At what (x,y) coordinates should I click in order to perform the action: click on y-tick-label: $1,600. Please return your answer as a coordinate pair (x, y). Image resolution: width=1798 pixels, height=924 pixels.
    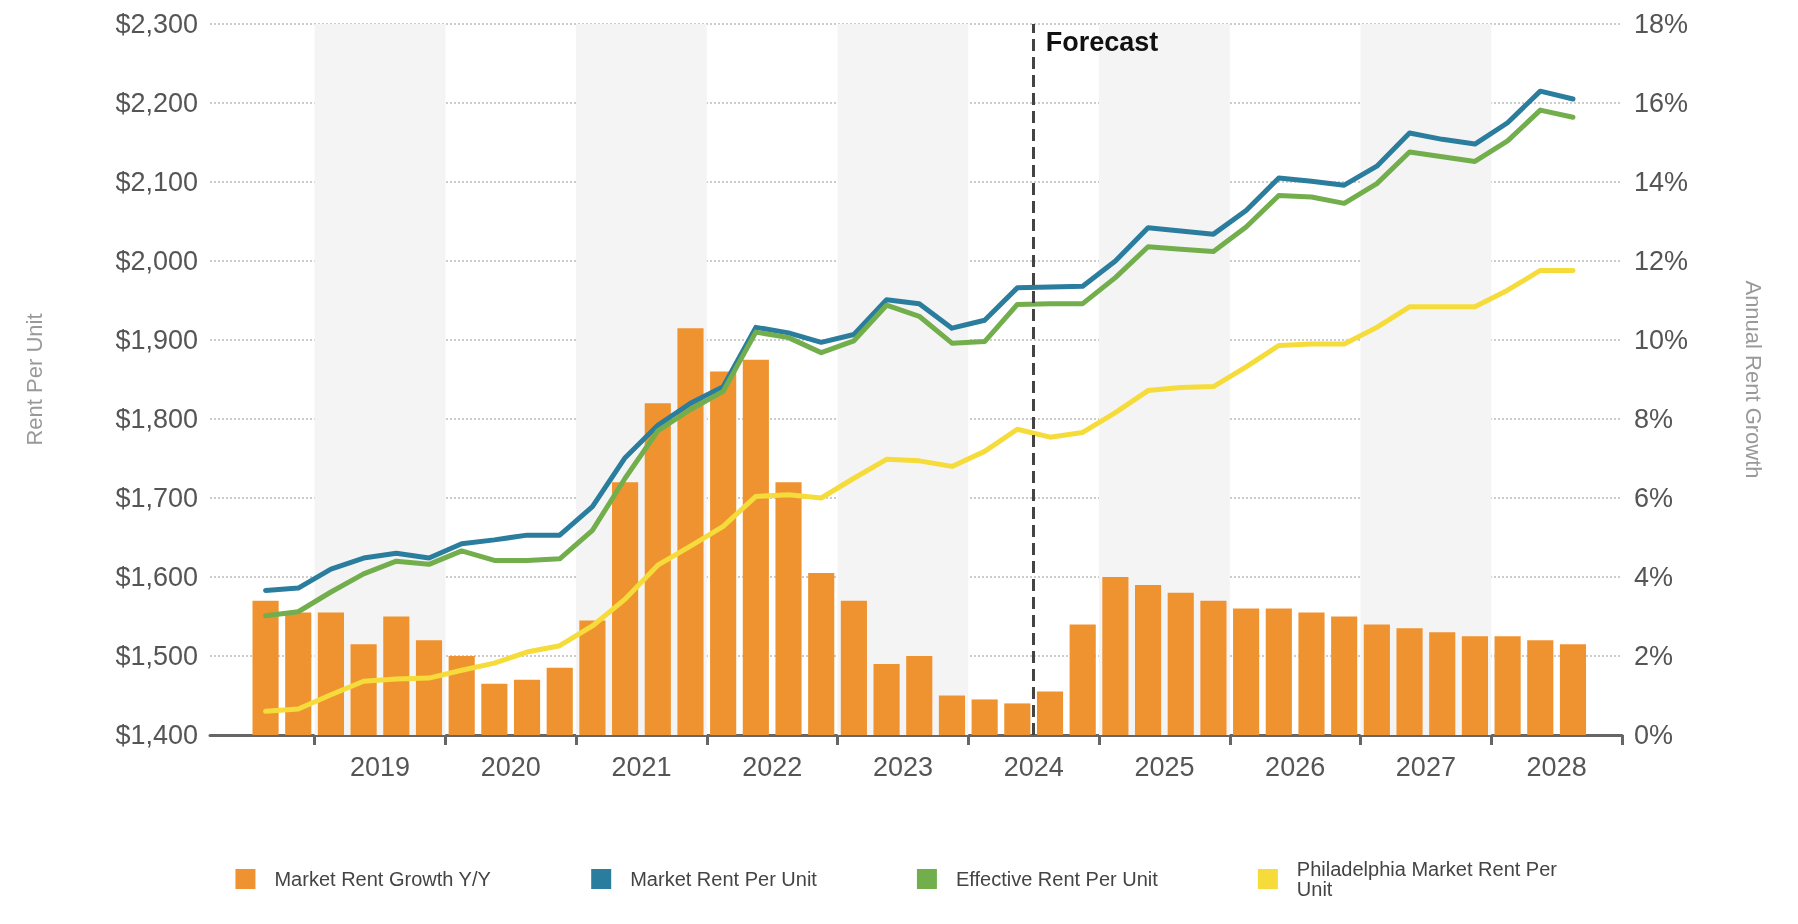
    Looking at the image, I should click on (156, 577).